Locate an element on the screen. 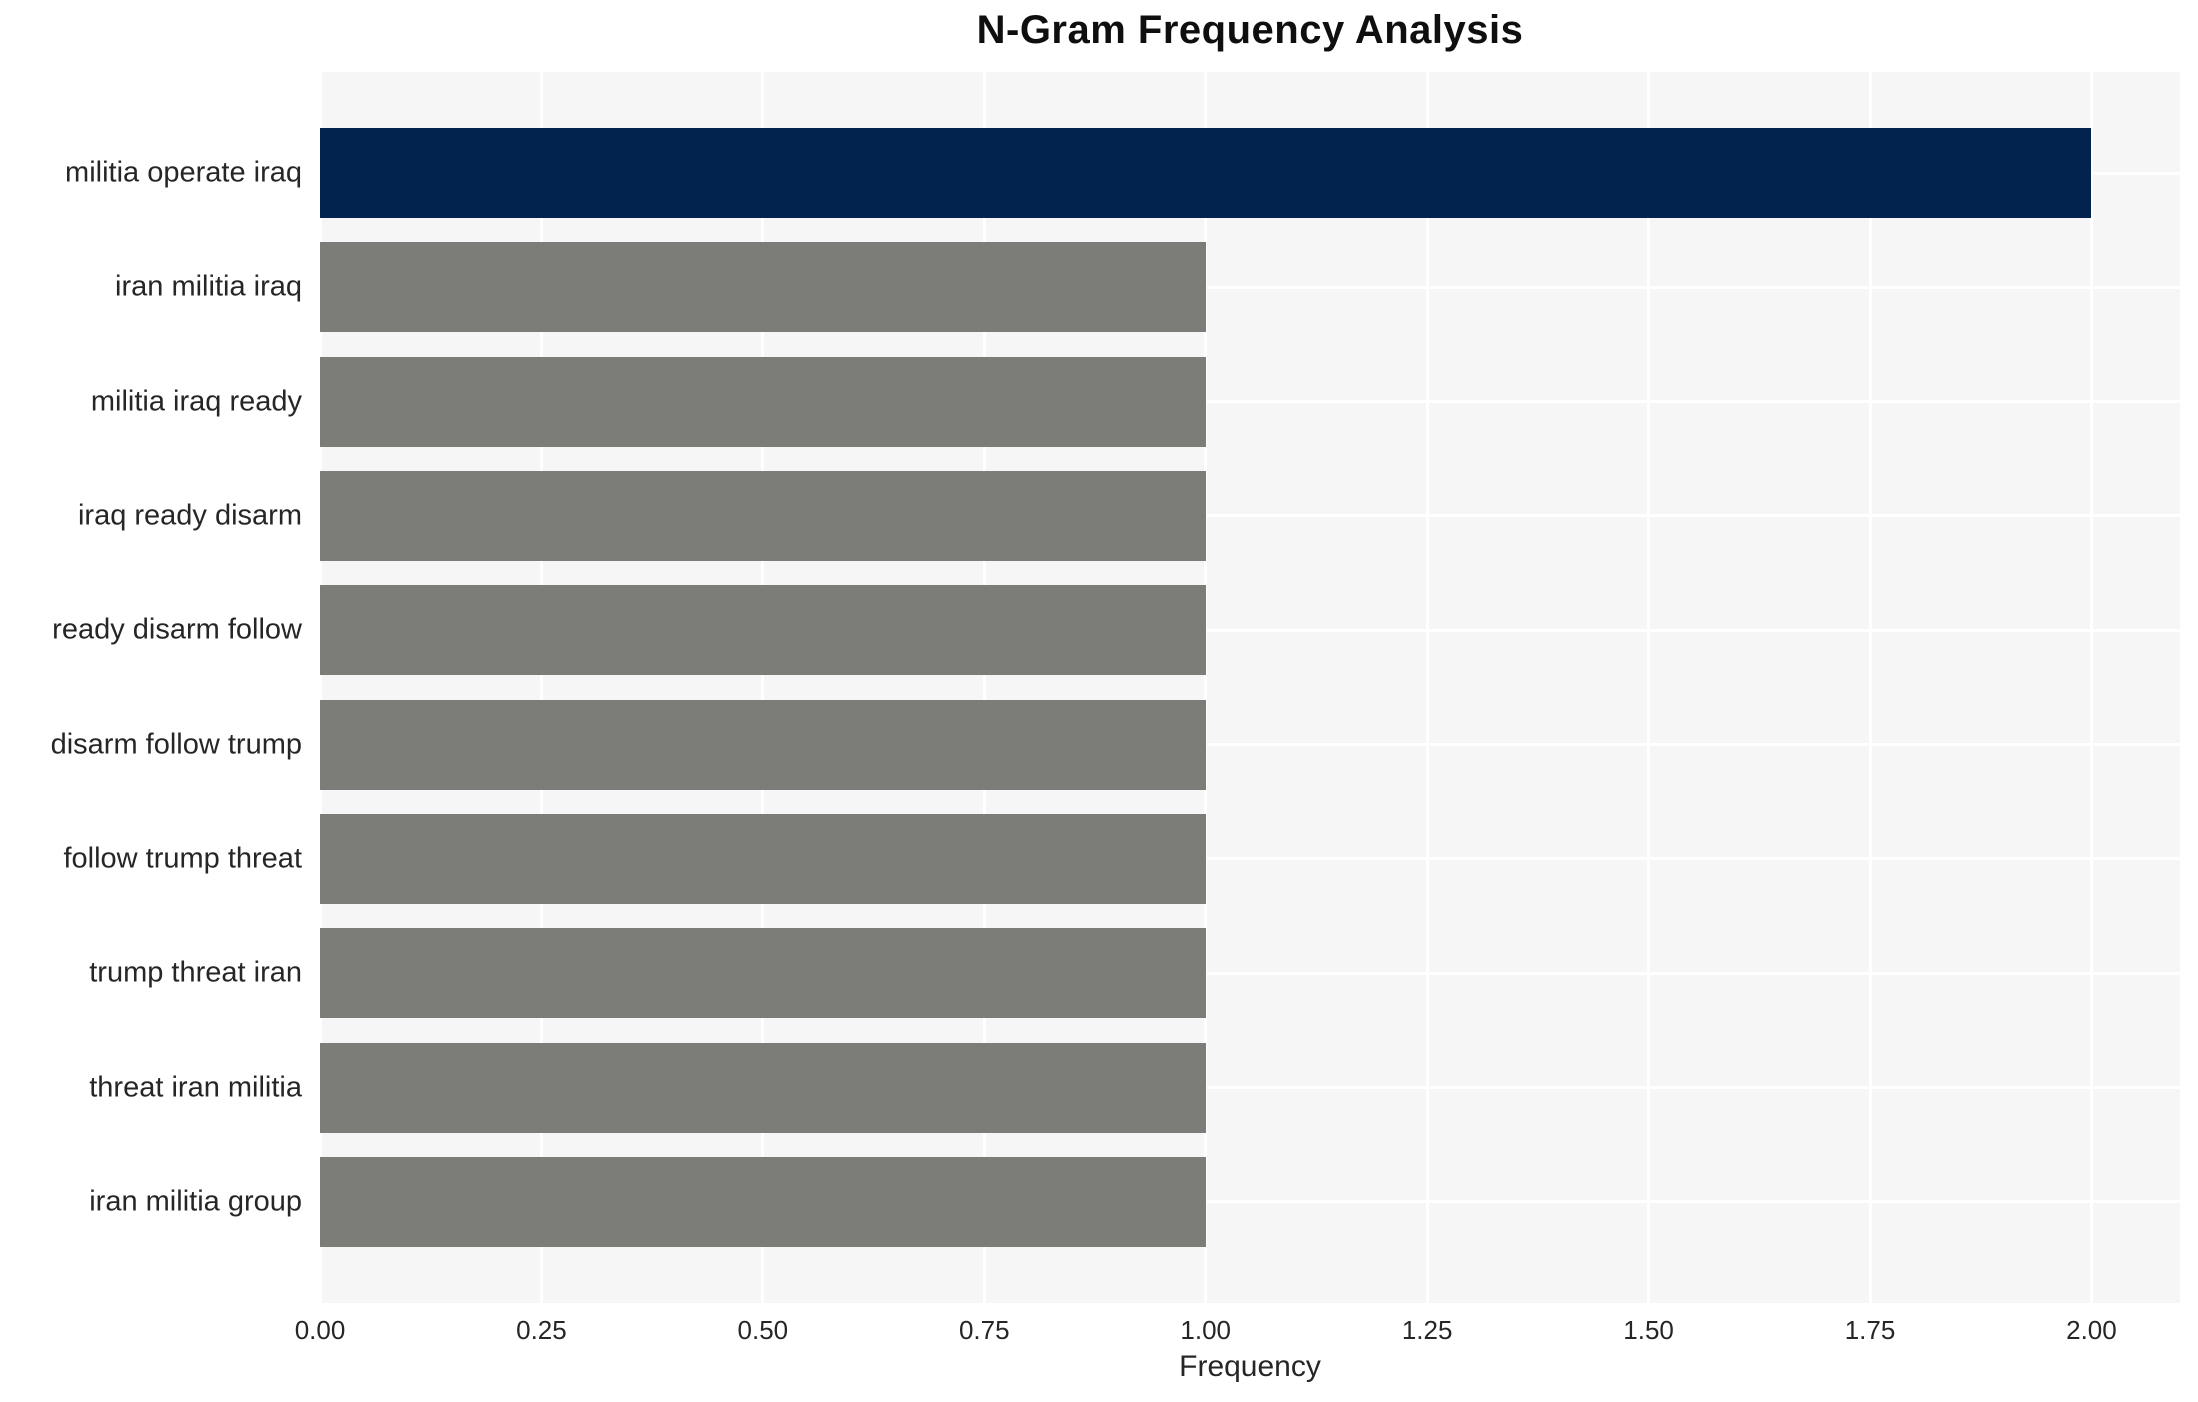  y-tick-label: disarm follow trump is located at coordinates (176, 744).